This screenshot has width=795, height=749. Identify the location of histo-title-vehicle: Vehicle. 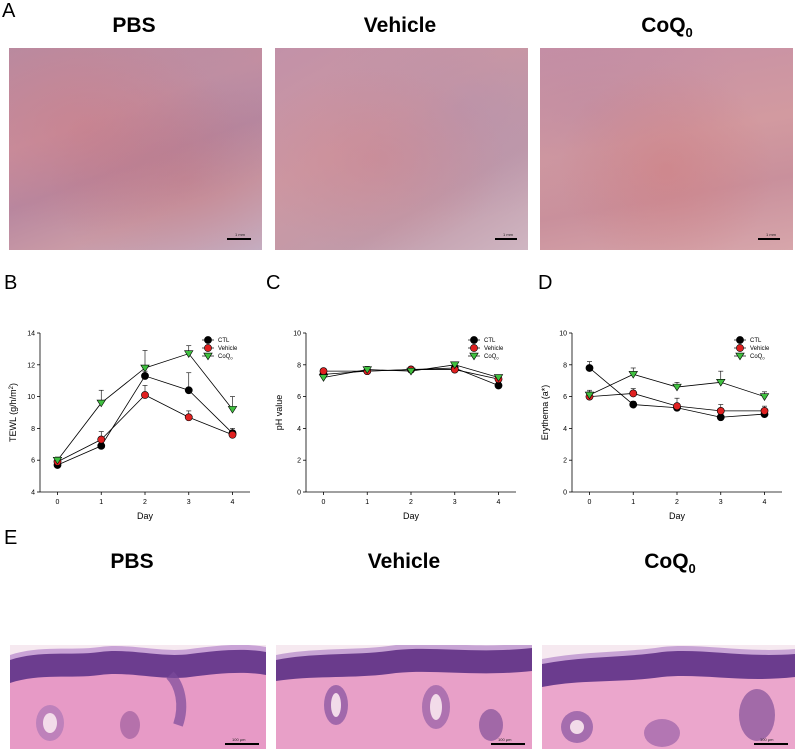
(404, 561).